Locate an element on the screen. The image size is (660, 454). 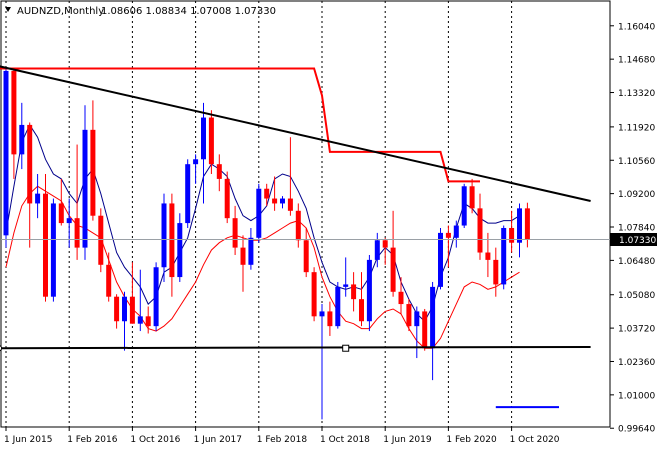
y-tick-label: 1.11920 is located at coordinates (636, 128).